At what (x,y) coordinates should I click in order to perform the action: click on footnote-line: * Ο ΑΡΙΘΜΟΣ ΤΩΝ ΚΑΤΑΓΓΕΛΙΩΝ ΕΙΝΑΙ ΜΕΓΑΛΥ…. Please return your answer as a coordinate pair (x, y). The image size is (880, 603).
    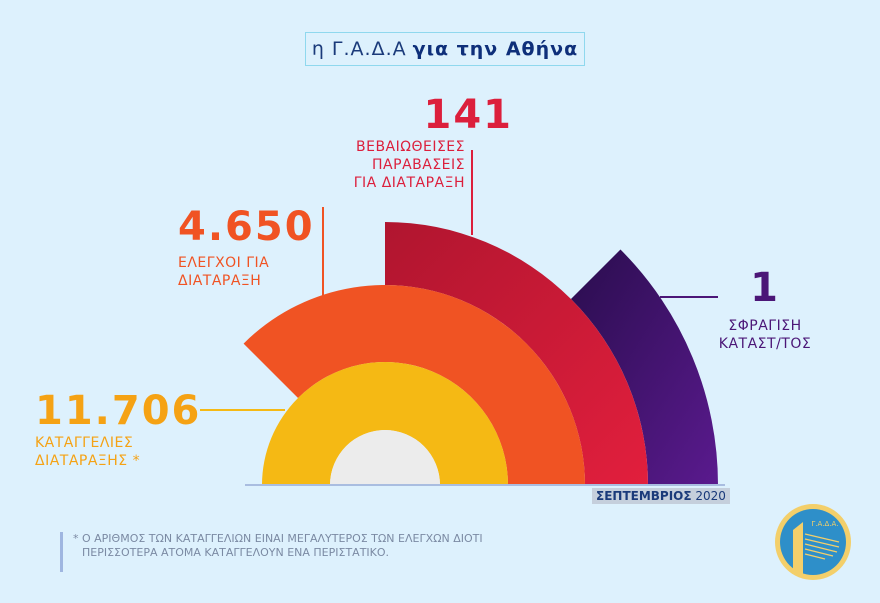
    Looking at the image, I should click on (278, 538).